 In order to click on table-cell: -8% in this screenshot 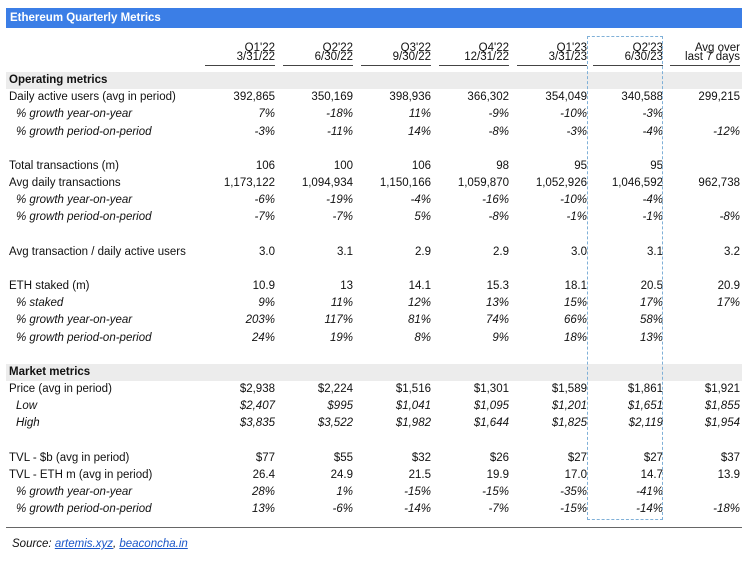, I will do `click(498, 131)`.